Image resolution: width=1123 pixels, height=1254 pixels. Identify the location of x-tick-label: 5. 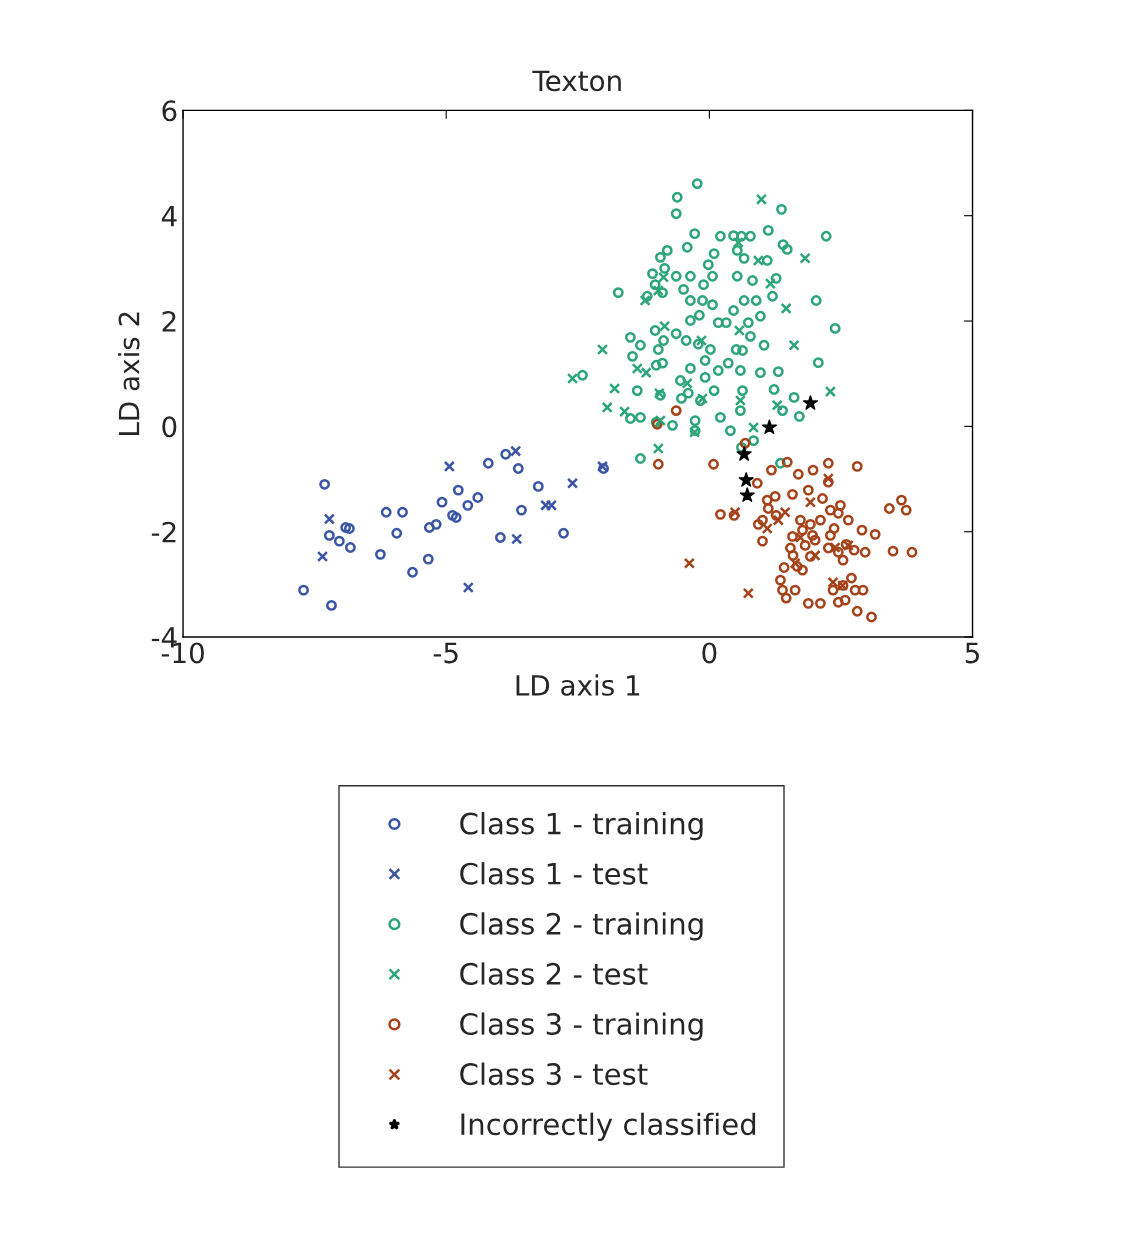
(972, 653).